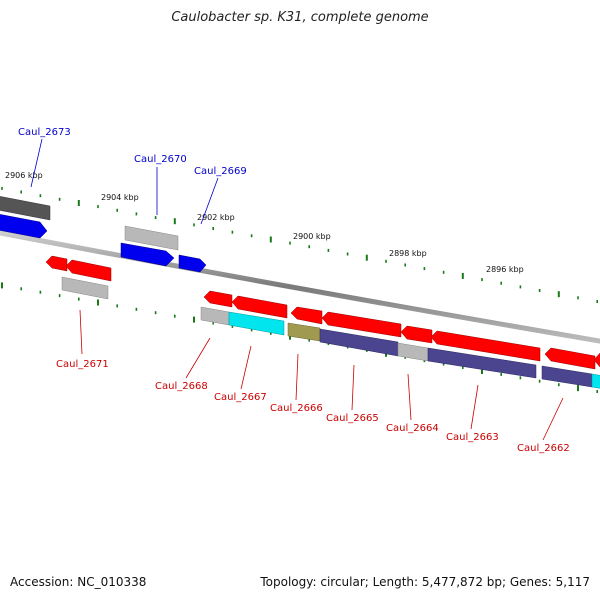  What do you see at coordinates (416, 334) in the screenshot?
I see `gene-red-caul-2664-top` at bounding box center [416, 334].